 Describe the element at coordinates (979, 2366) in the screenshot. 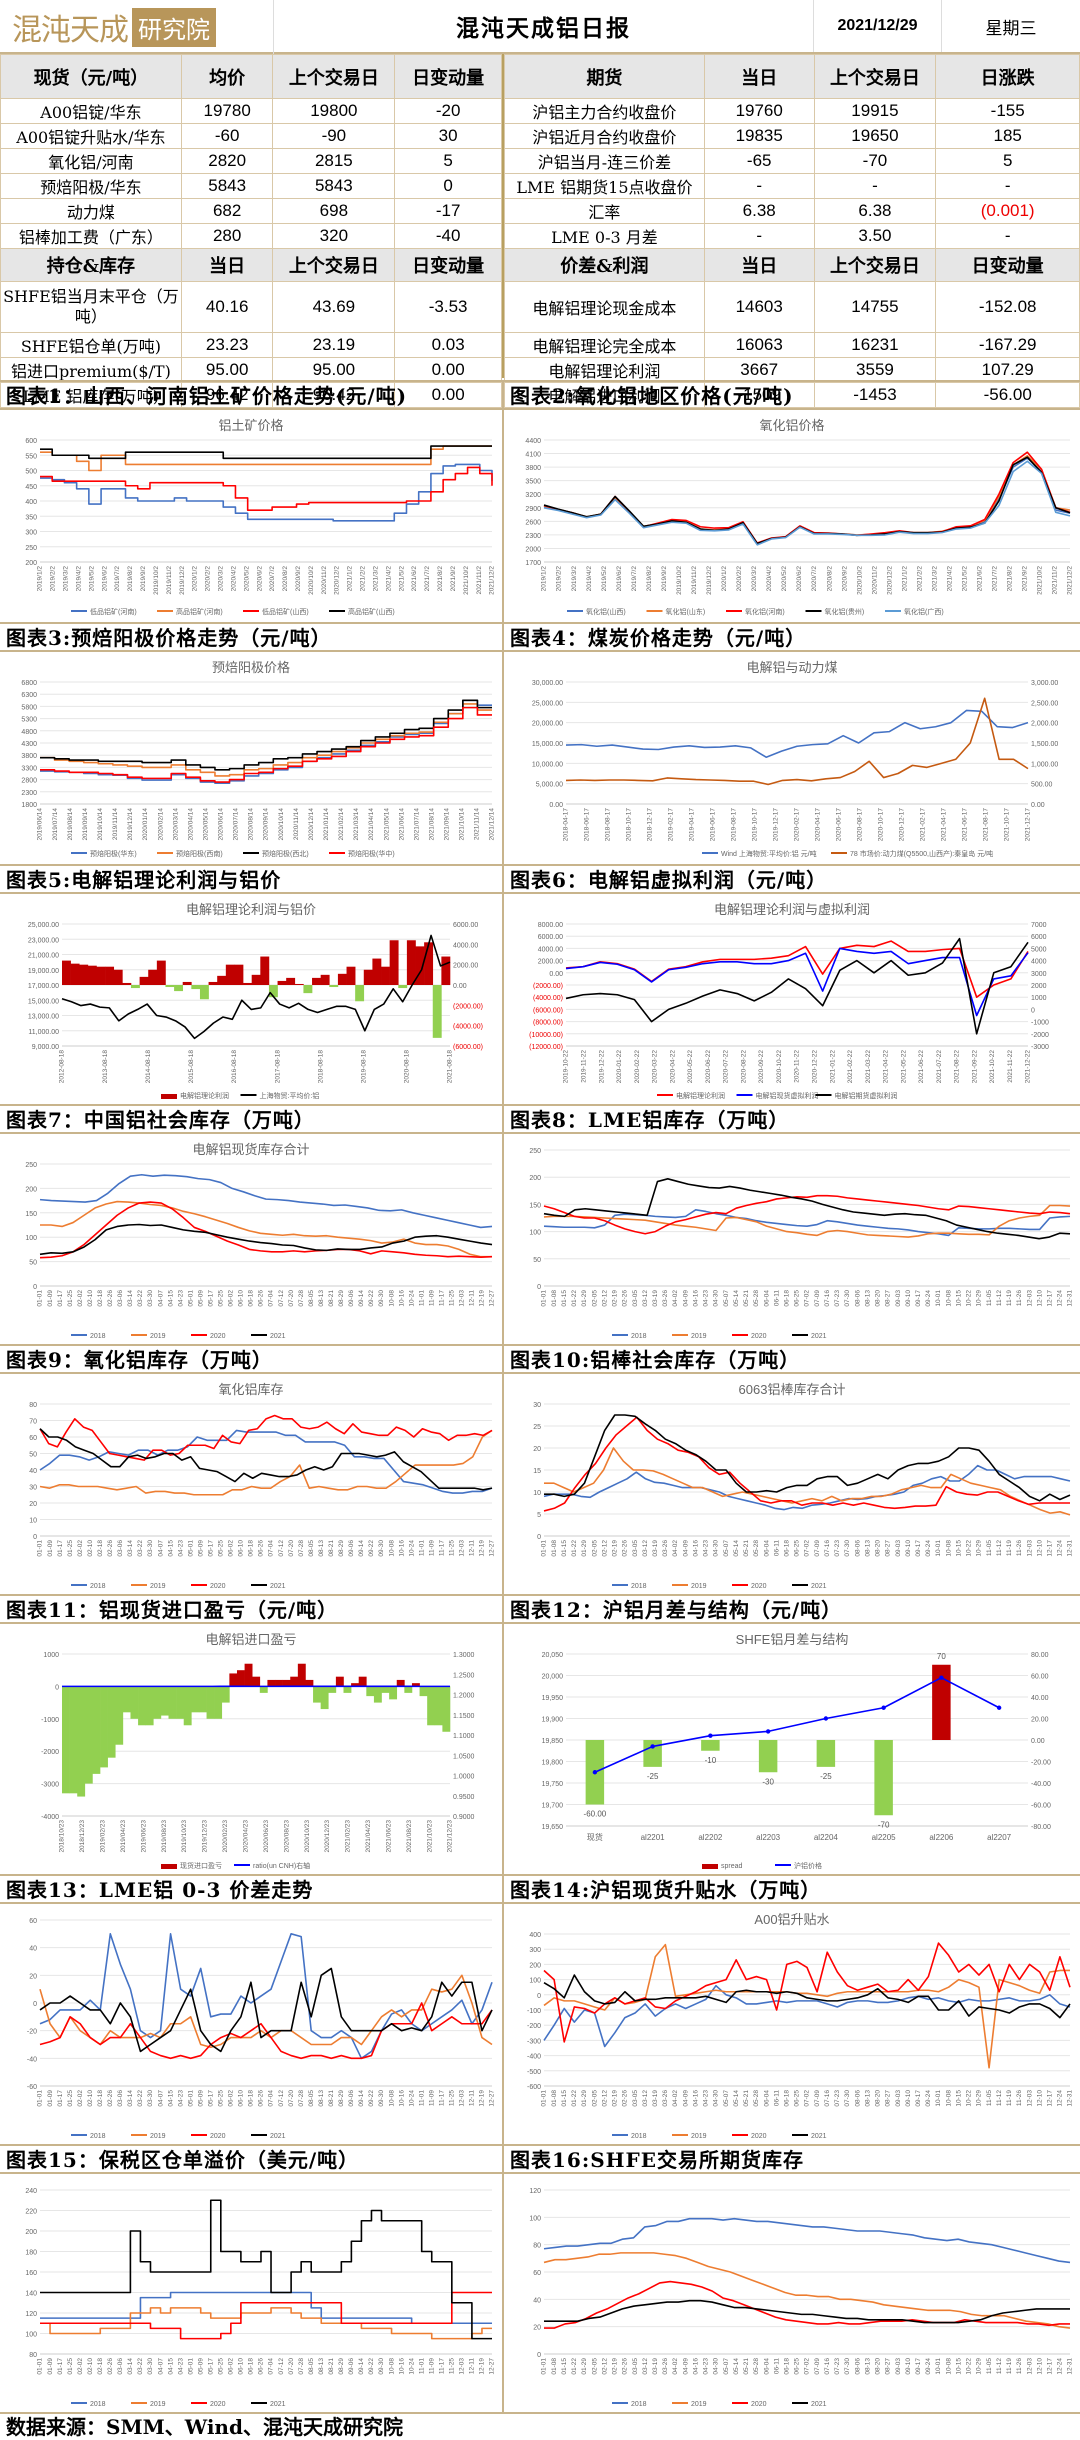

I see `svg-text: 10-29` at that location.